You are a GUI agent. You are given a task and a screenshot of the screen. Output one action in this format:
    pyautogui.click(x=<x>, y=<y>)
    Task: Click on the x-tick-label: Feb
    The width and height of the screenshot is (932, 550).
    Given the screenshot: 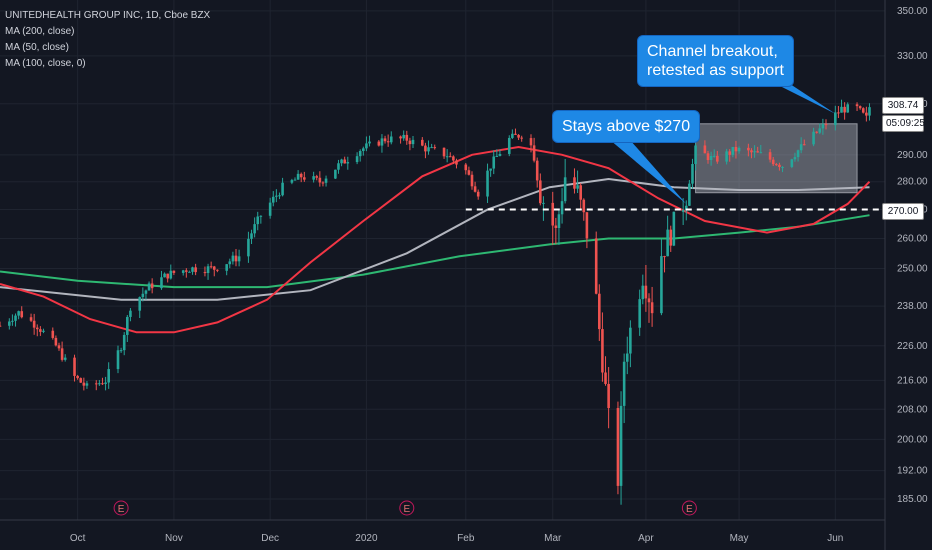 What is the action you would take?
    pyautogui.click(x=466, y=538)
    